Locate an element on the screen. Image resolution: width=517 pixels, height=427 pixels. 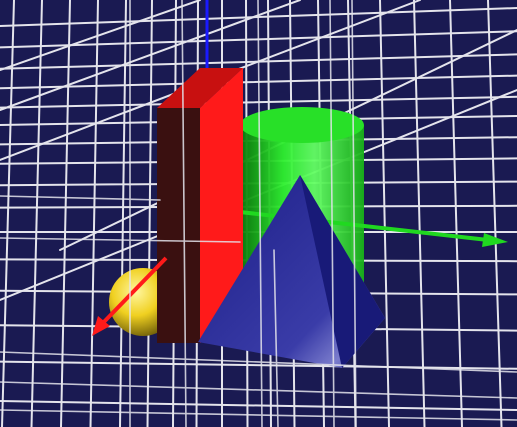
z-axis-group is located at coordinates (130, 296).